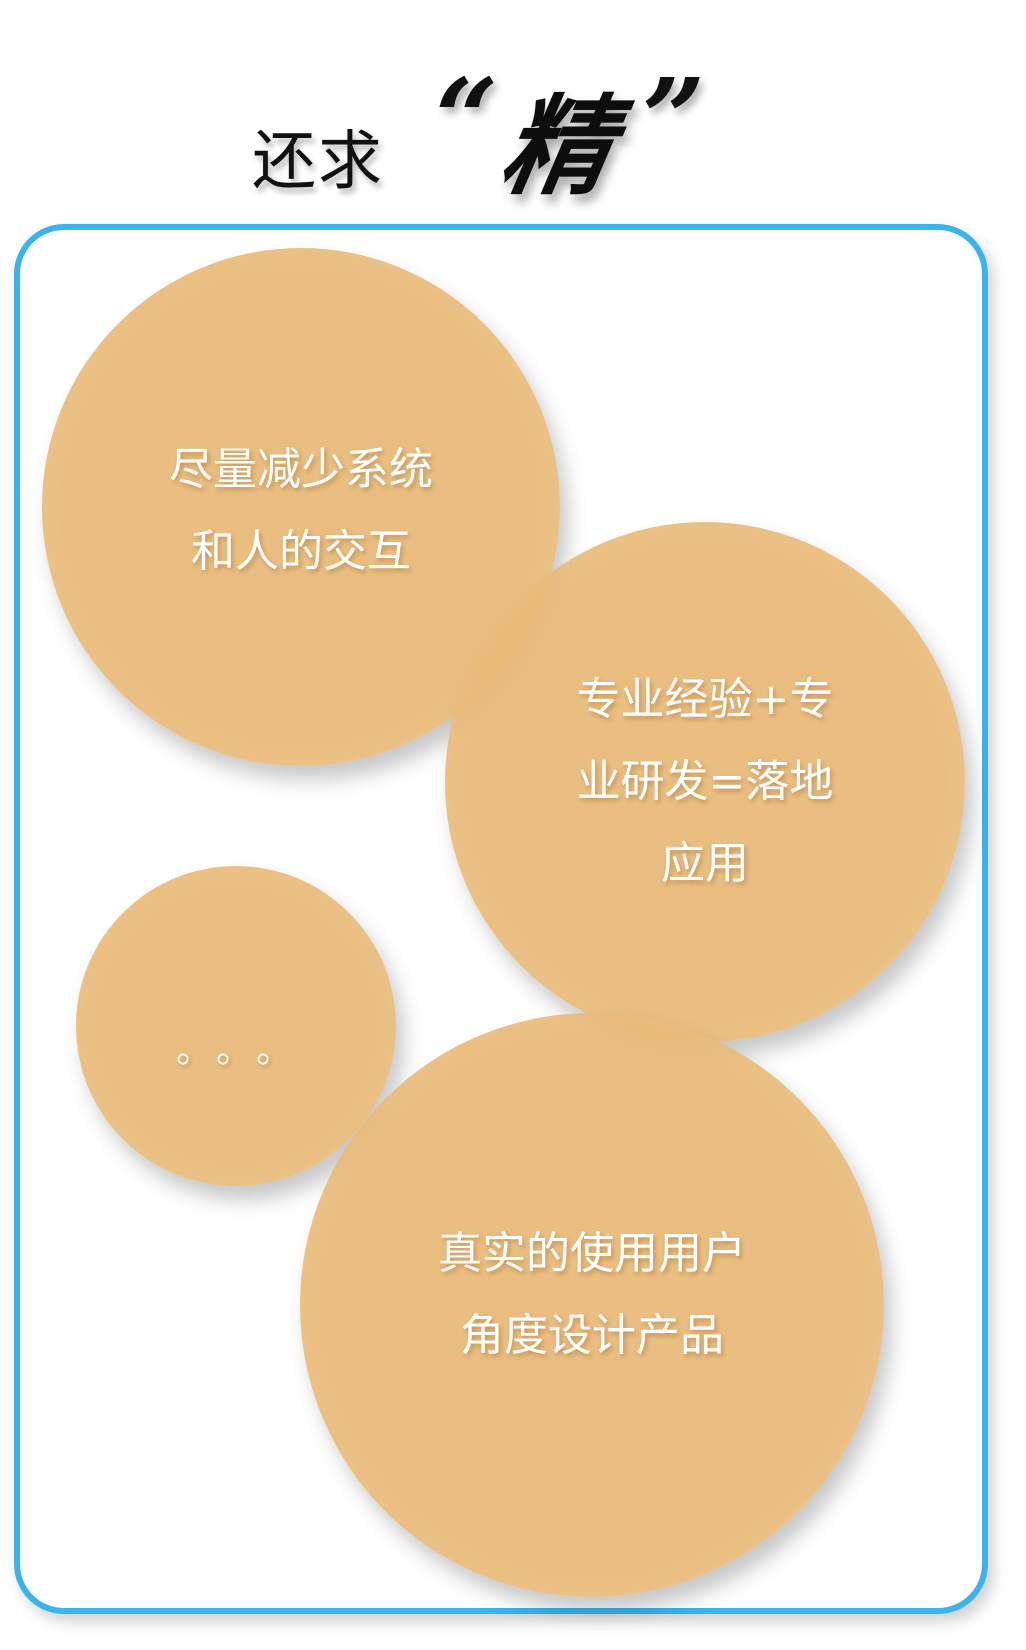  I want to click on bubble-reduce-text: 尽量减少系统 和人的交互, so click(301, 511).